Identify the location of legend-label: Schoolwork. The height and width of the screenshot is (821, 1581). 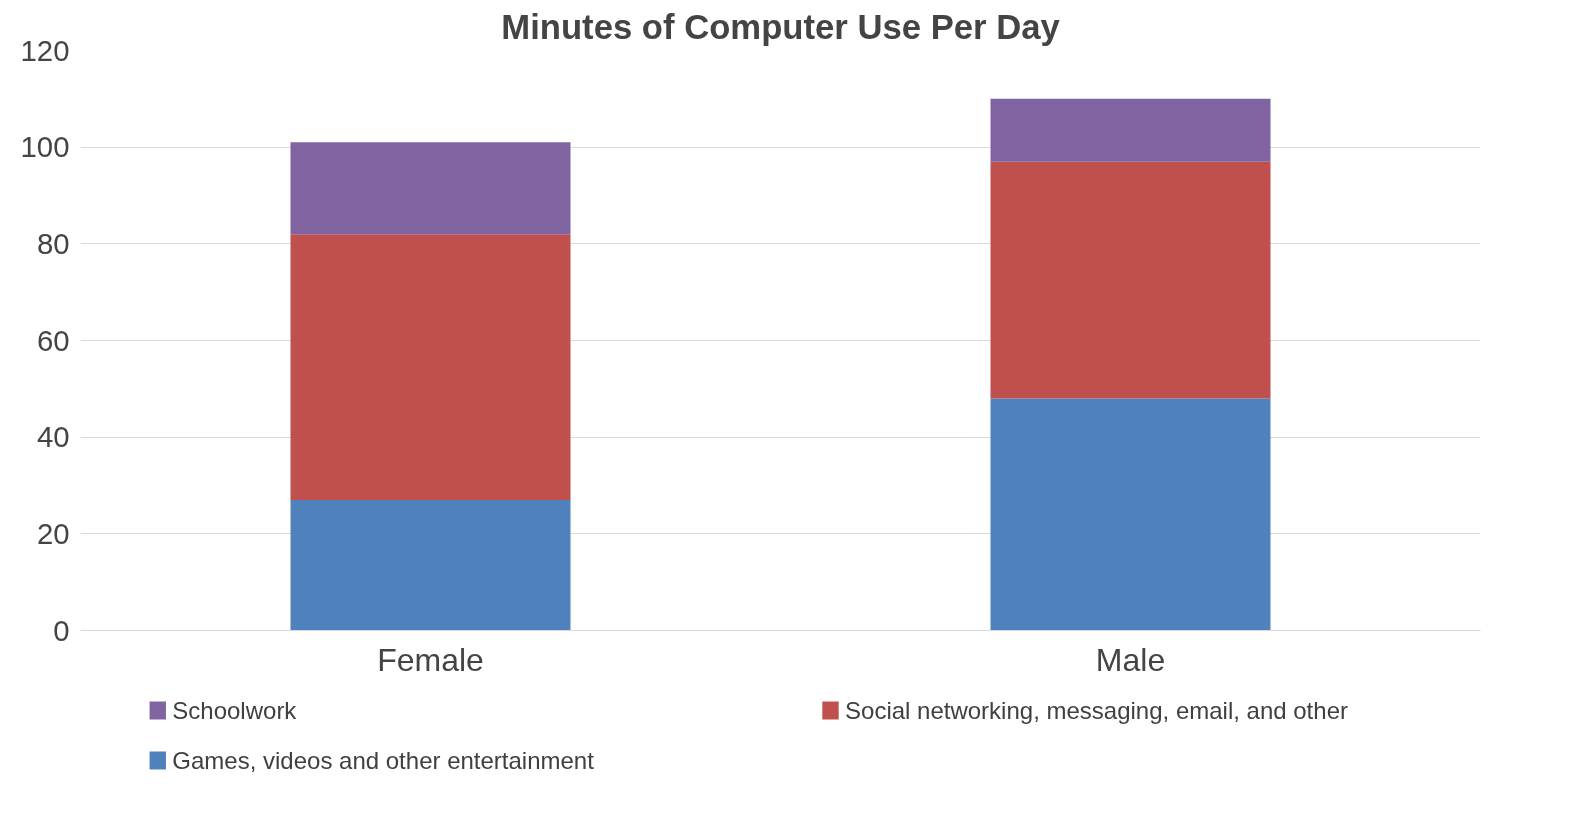
(235, 710).